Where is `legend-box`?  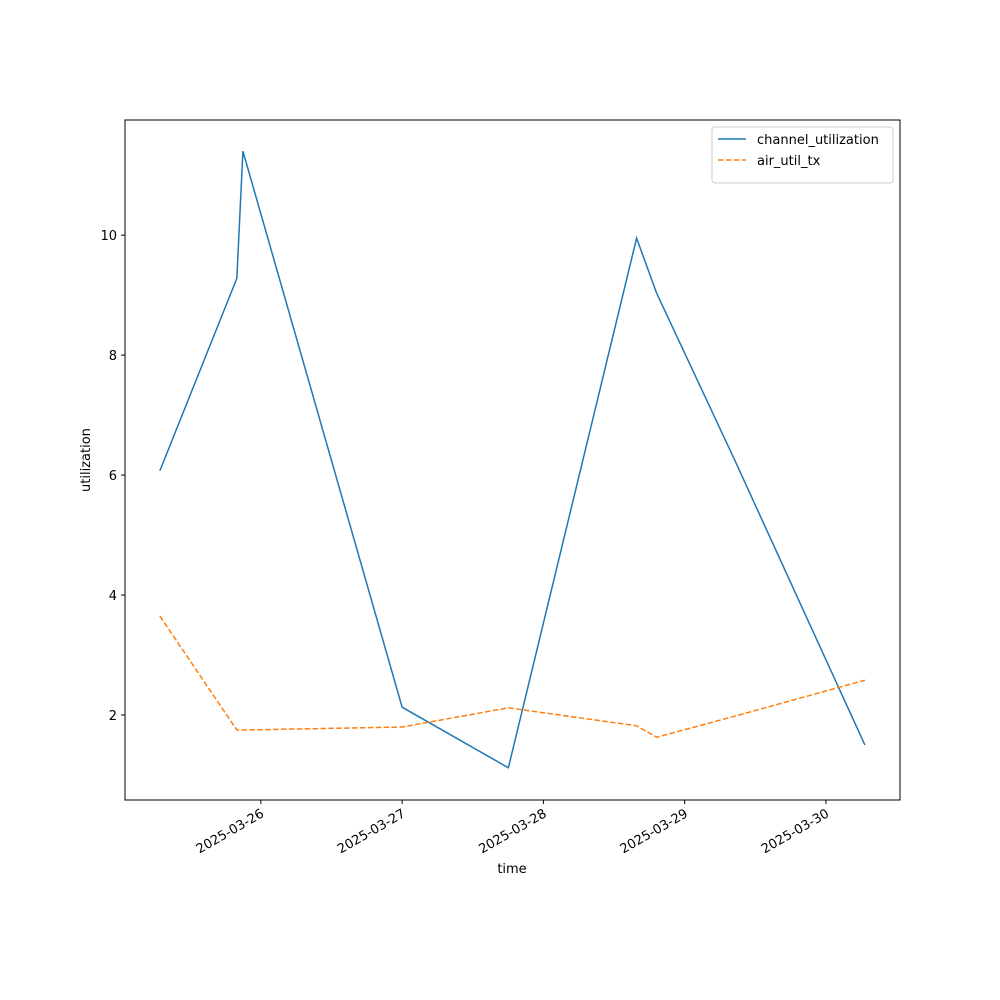 legend-box is located at coordinates (802, 155).